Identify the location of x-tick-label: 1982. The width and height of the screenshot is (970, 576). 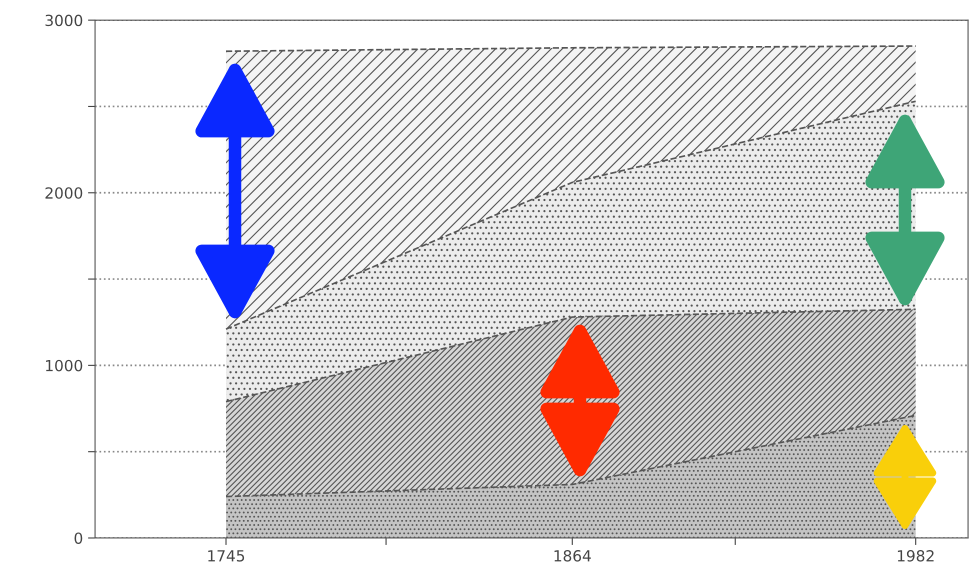
(916, 556).